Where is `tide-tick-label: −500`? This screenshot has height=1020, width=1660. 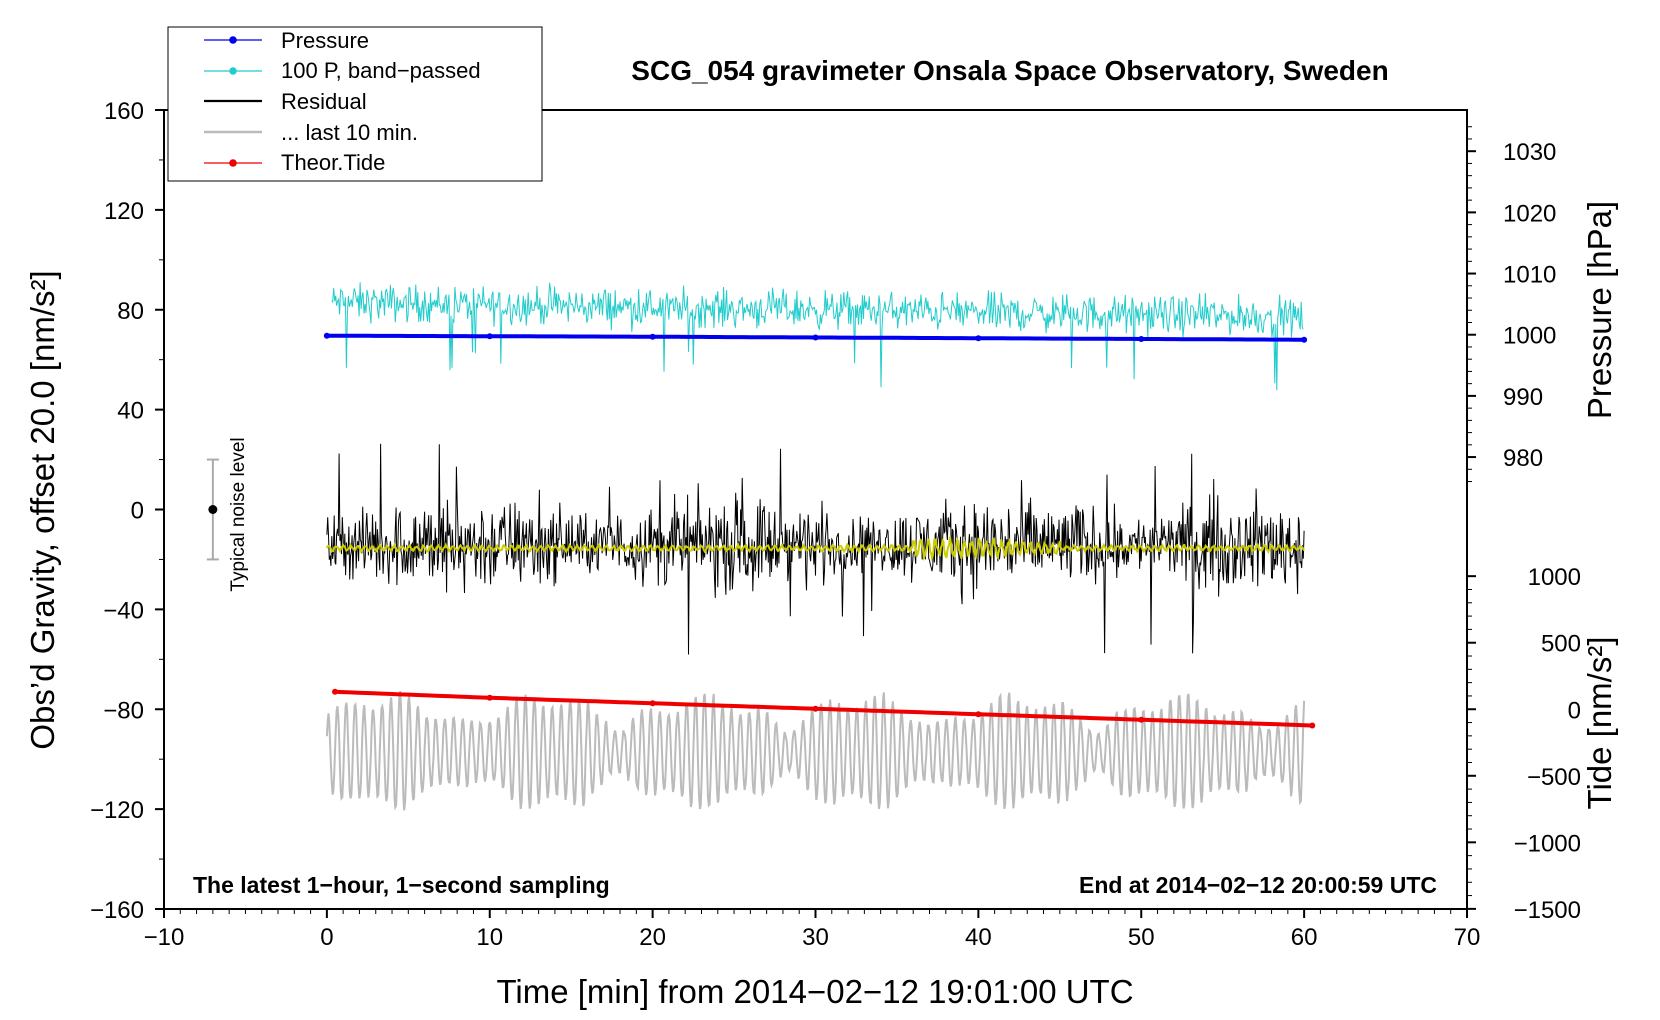 tide-tick-label: −500 is located at coordinates (1554, 777).